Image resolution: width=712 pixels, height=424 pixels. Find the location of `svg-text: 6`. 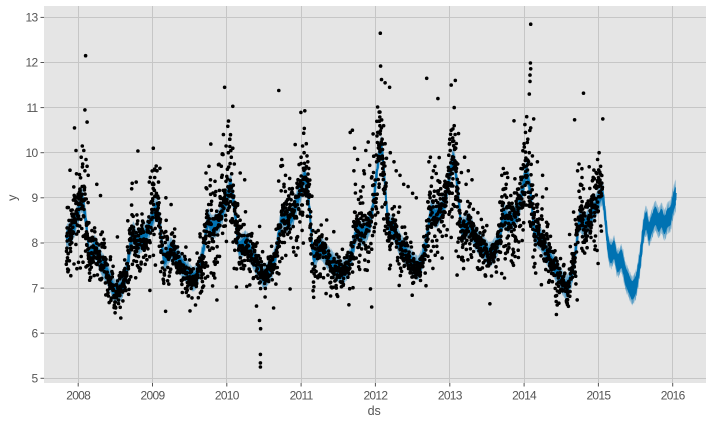

svg-text: 6 is located at coordinates (35, 333).